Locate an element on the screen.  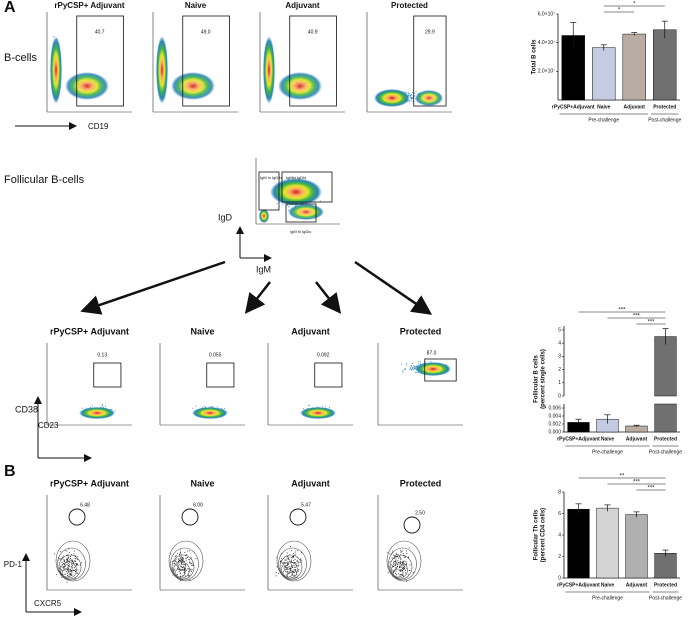
gate-value: 40.7 is located at coordinates (100, 32).